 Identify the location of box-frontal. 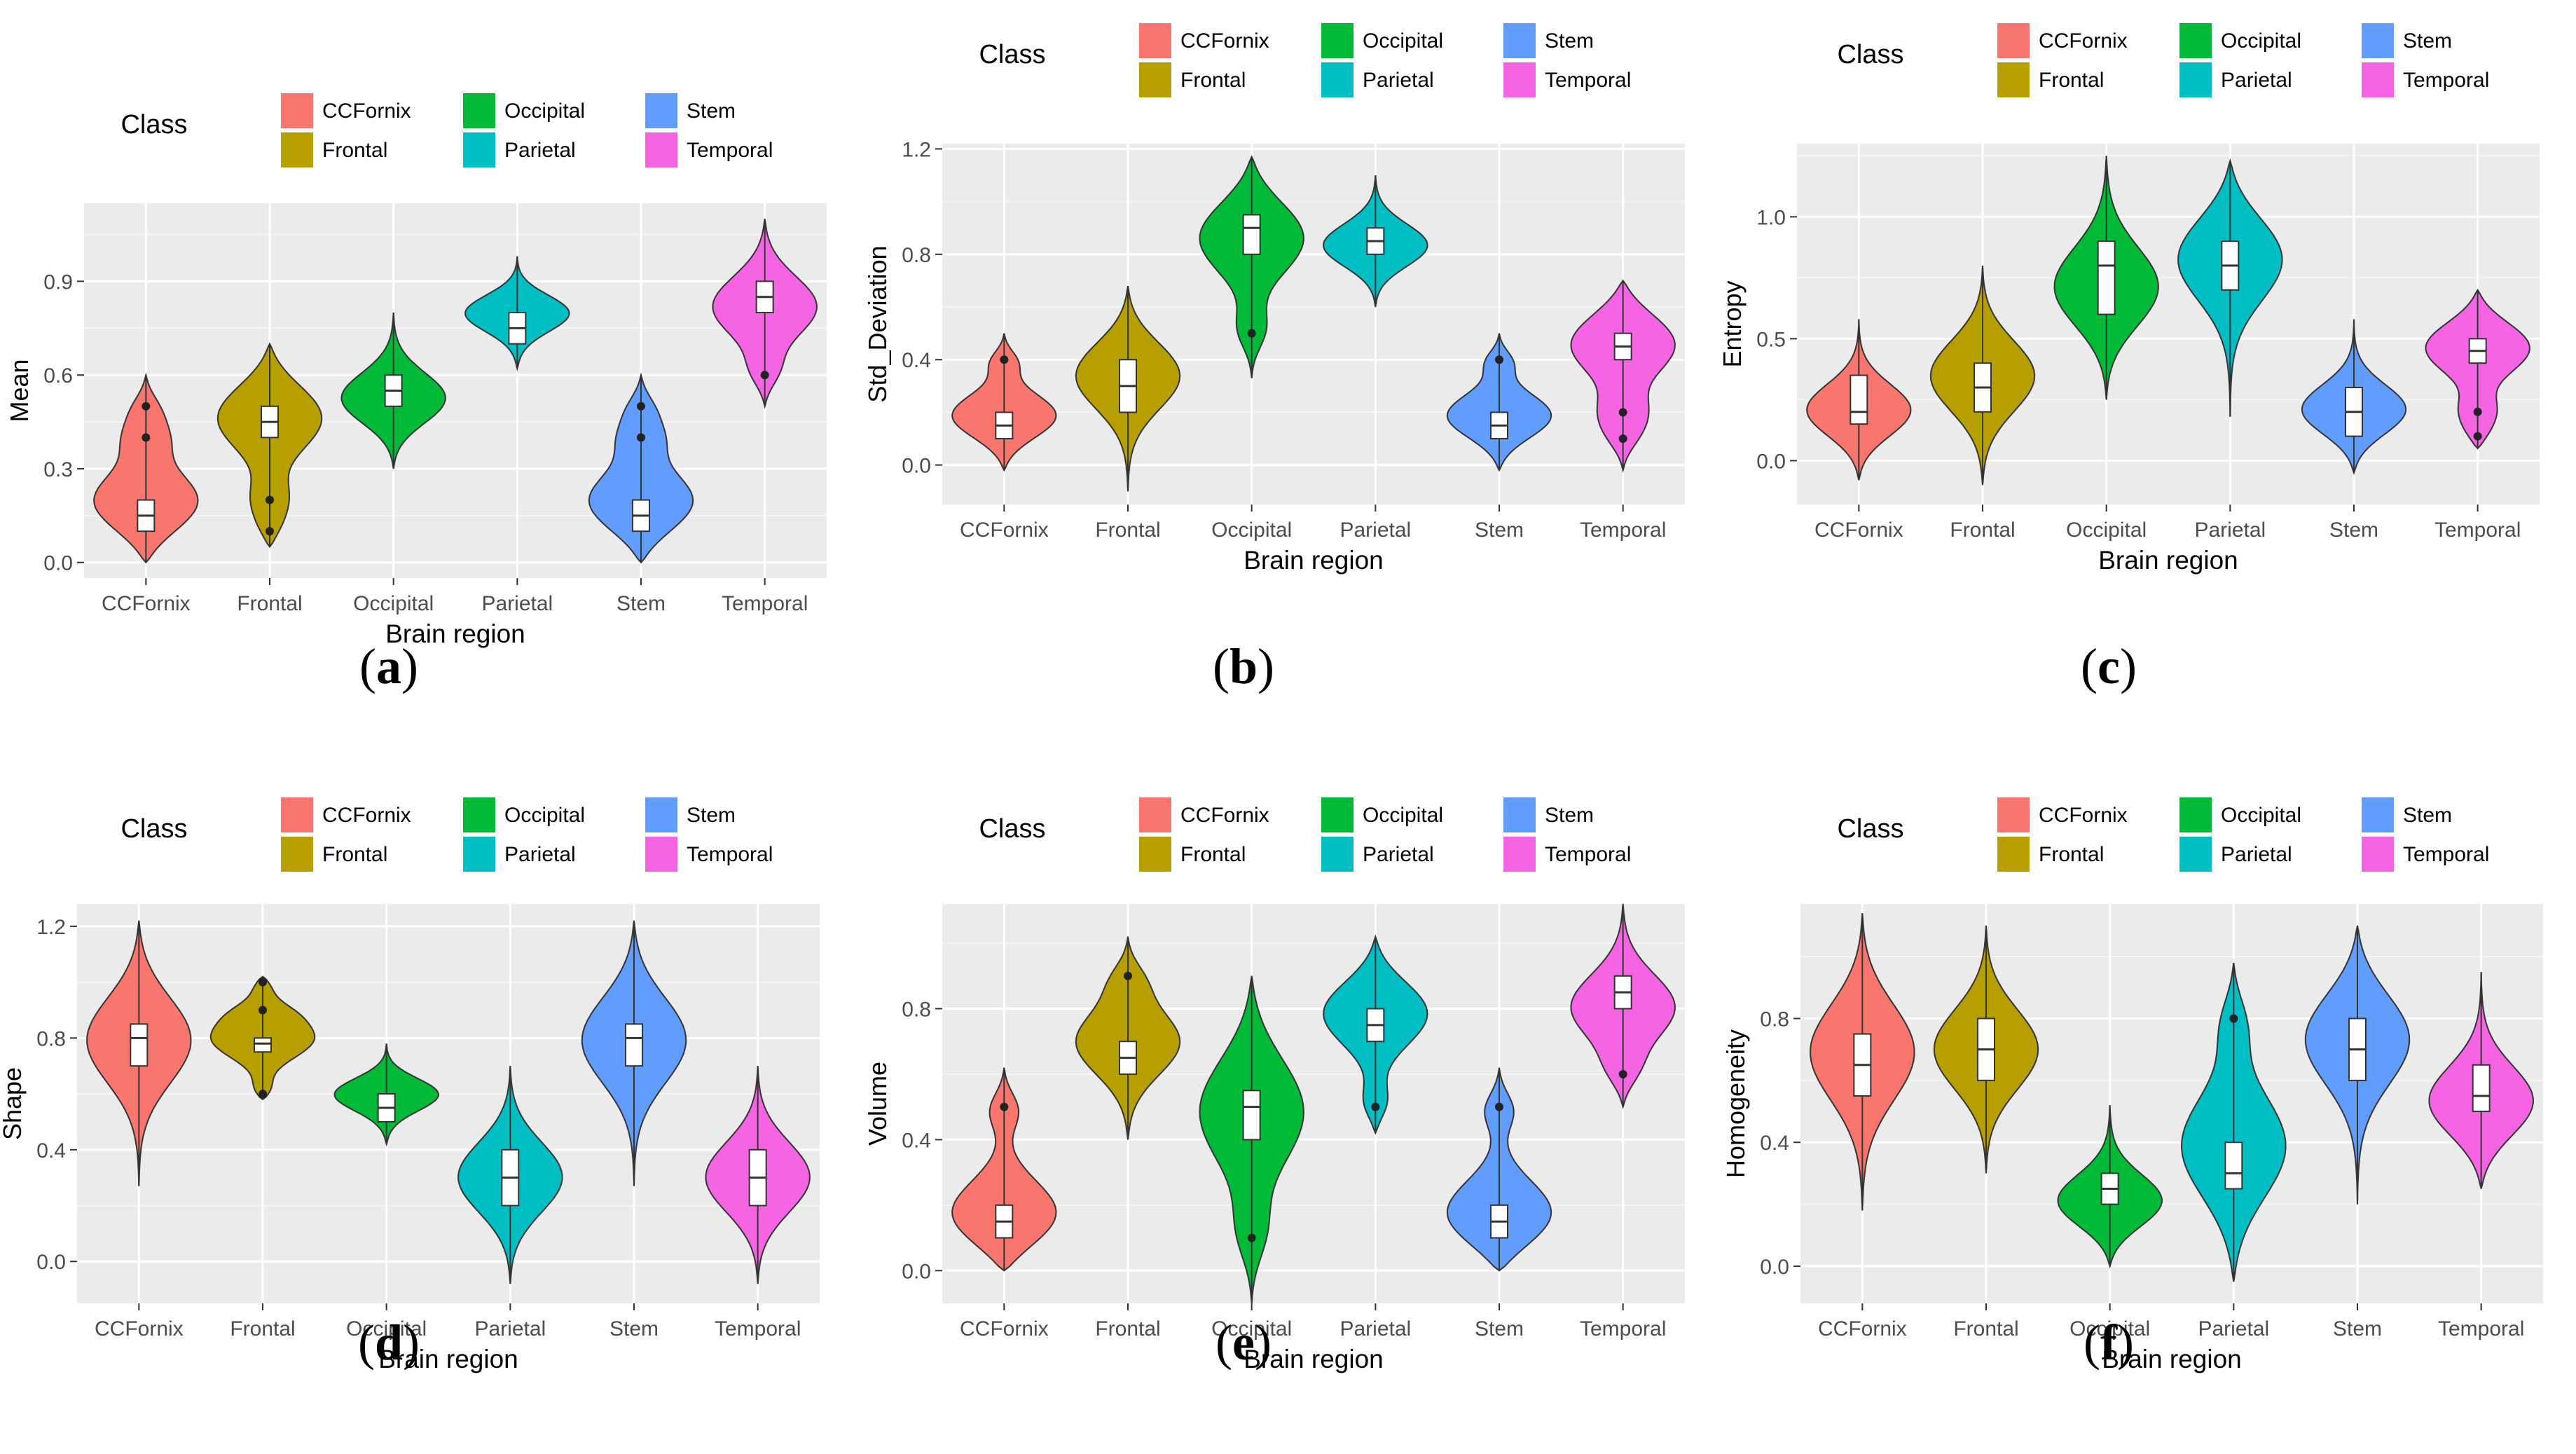
(263, 1045).